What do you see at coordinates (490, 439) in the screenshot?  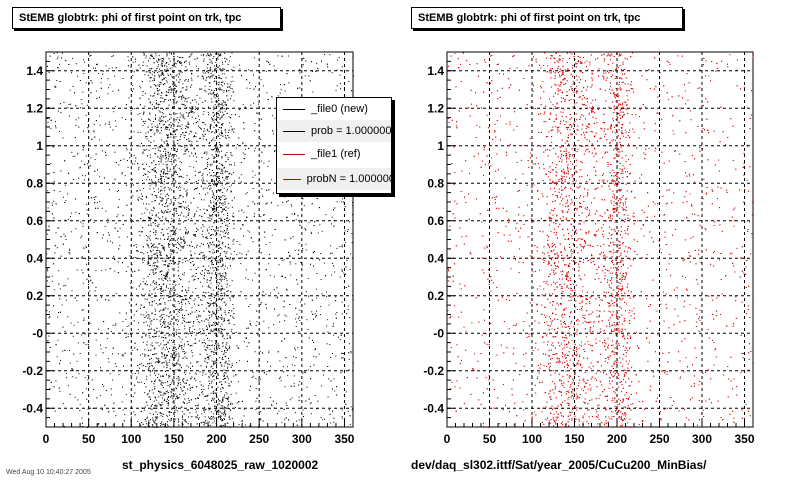 I see `x-tick-label-right-1: 50` at bounding box center [490, 439].